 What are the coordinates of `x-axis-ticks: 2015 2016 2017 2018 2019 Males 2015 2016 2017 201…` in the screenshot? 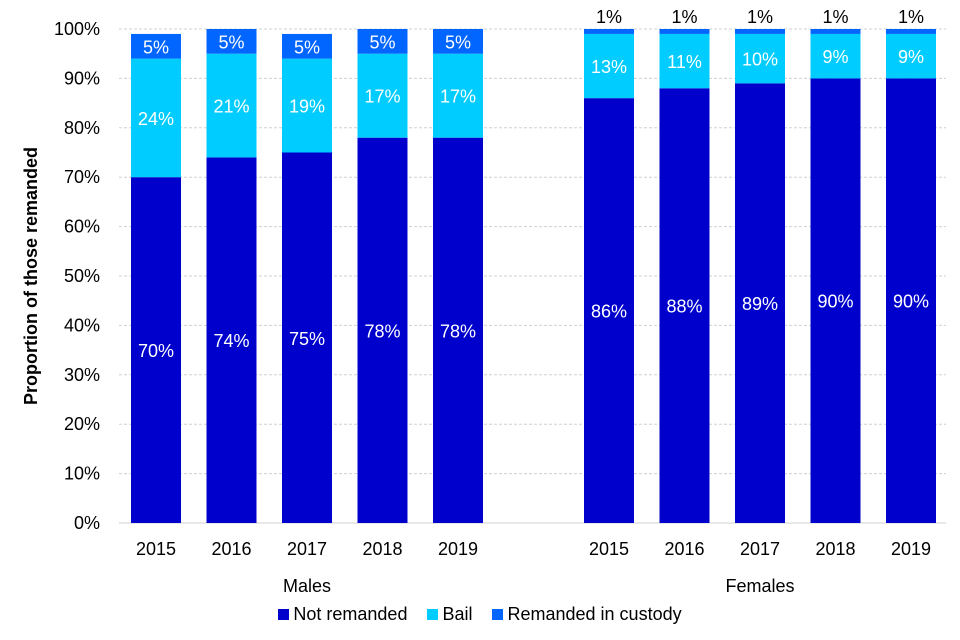 It's located at (533, 567).